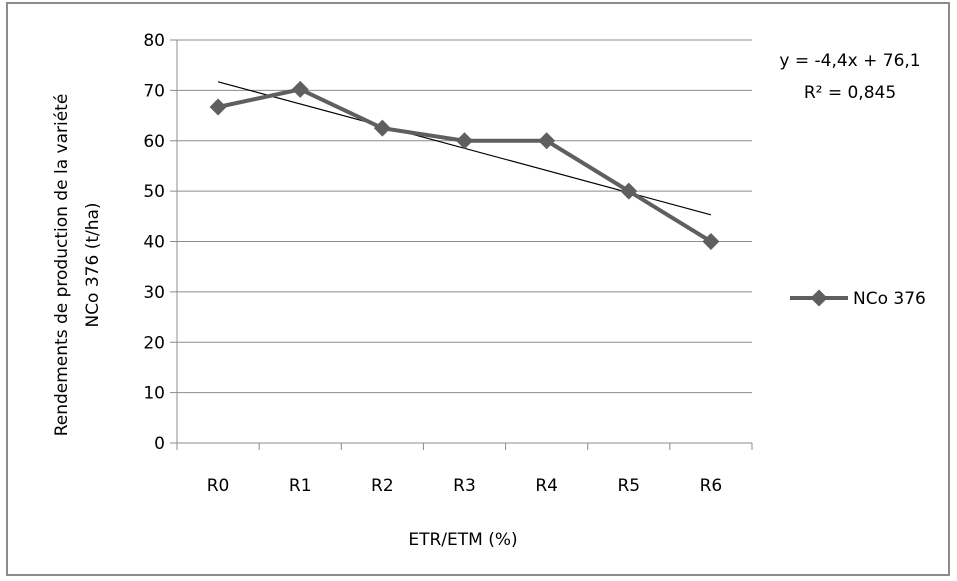  What do you see at coordinates (93, 264) in the screenshot?
I see `y-axis-title-line2: NCo 376 (t/ha)` at bounding box center [93, 264].